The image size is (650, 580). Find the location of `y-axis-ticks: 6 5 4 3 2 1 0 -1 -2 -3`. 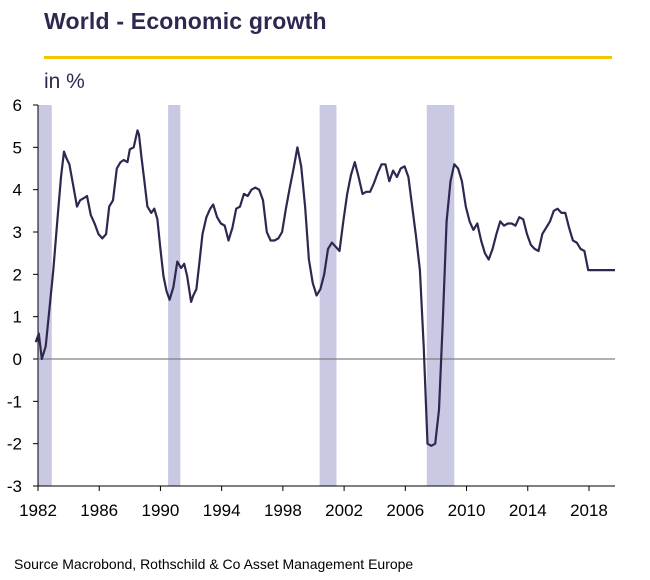

y-axis-ticks: 6 5 4 3 2 1 0 -1 -2 -3 is located at coordinates (22, 296).